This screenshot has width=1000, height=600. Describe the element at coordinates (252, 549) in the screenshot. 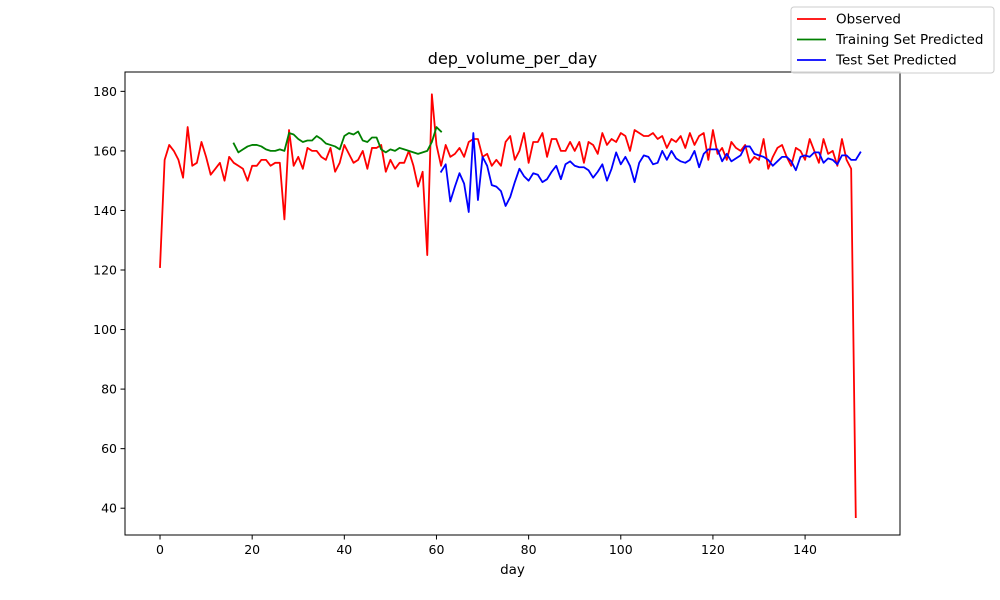

I see `x-tick-label: 20` at that location.